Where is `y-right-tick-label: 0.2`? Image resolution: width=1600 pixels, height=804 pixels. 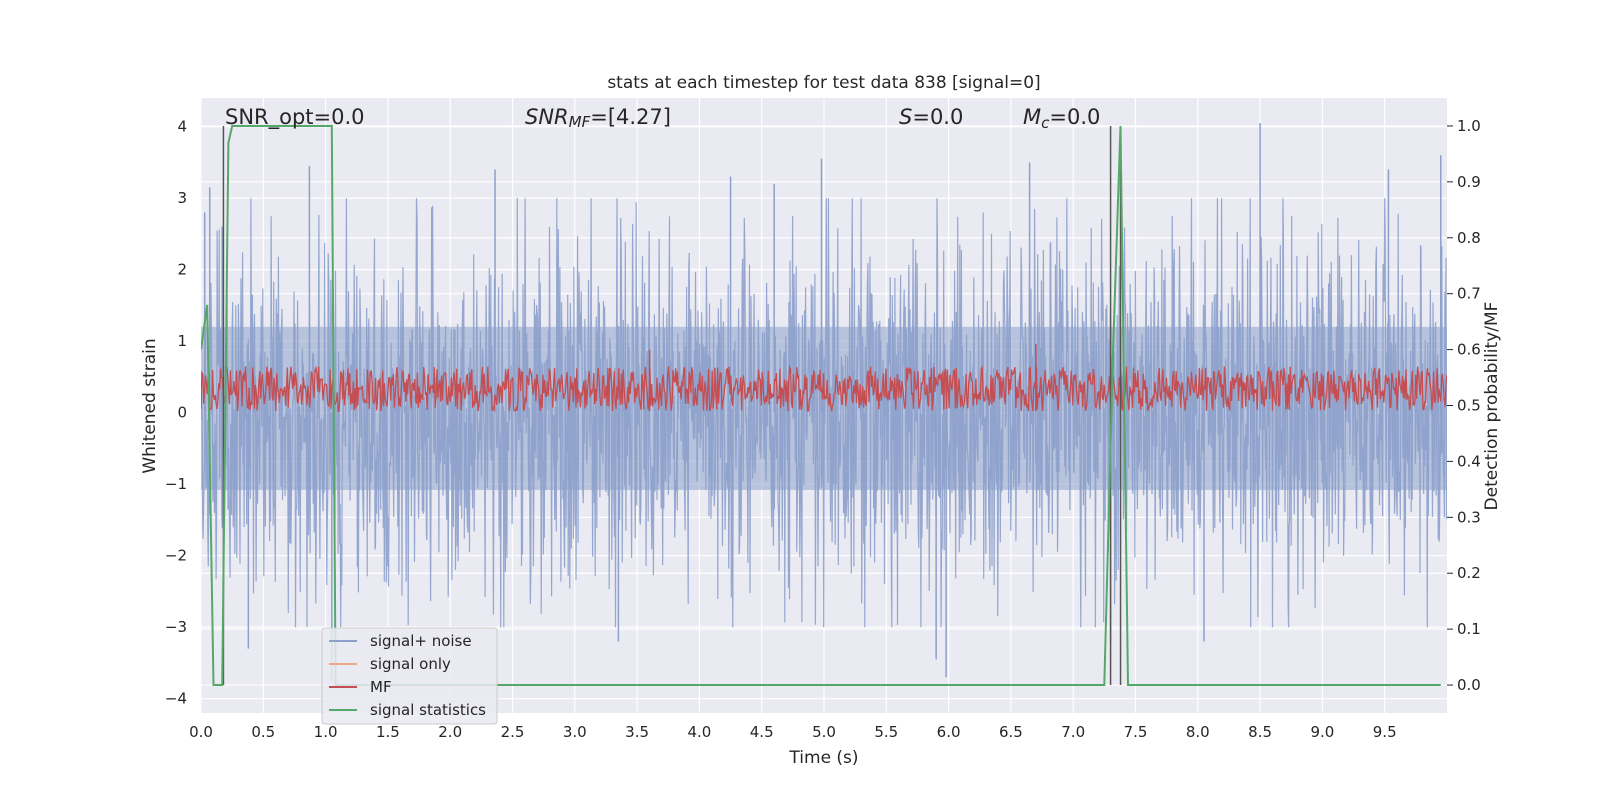 y-right-tick-label: 0.2 is located at coordinates (1469, 573).